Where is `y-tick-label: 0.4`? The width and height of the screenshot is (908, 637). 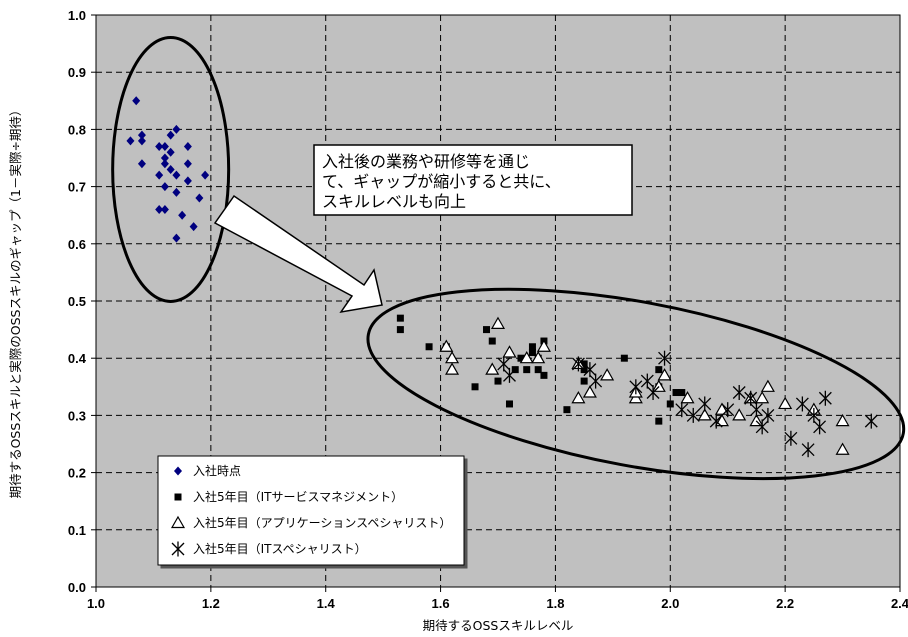 y-tick-label: 0.4 is located at coordinates (77, 358).